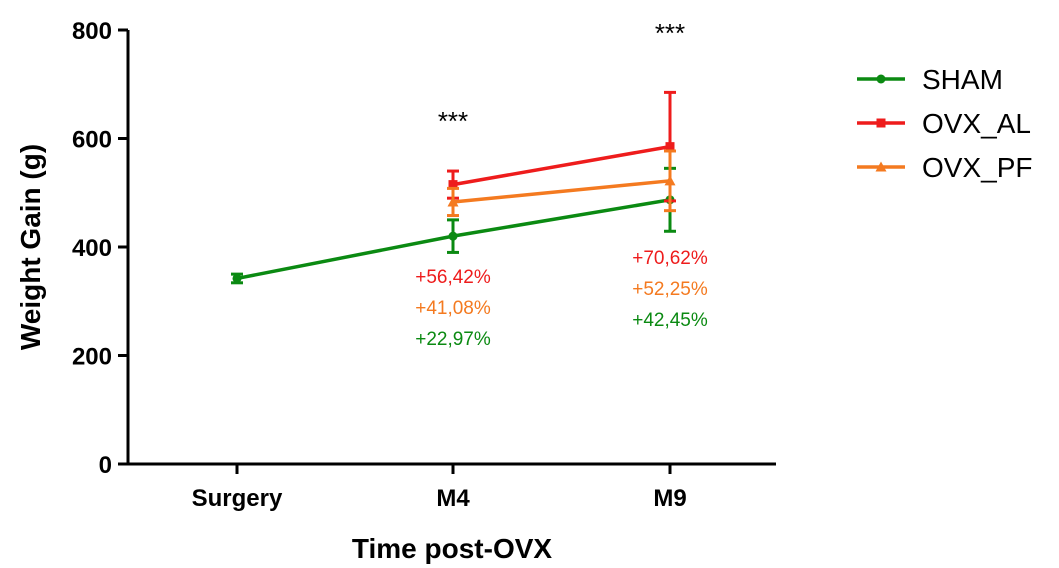 This screenshot has height=568, width=1059. Describe the element at coordinates (670, 258) in the screenshot. I see `percent-annotation: +70,62%` at that location.